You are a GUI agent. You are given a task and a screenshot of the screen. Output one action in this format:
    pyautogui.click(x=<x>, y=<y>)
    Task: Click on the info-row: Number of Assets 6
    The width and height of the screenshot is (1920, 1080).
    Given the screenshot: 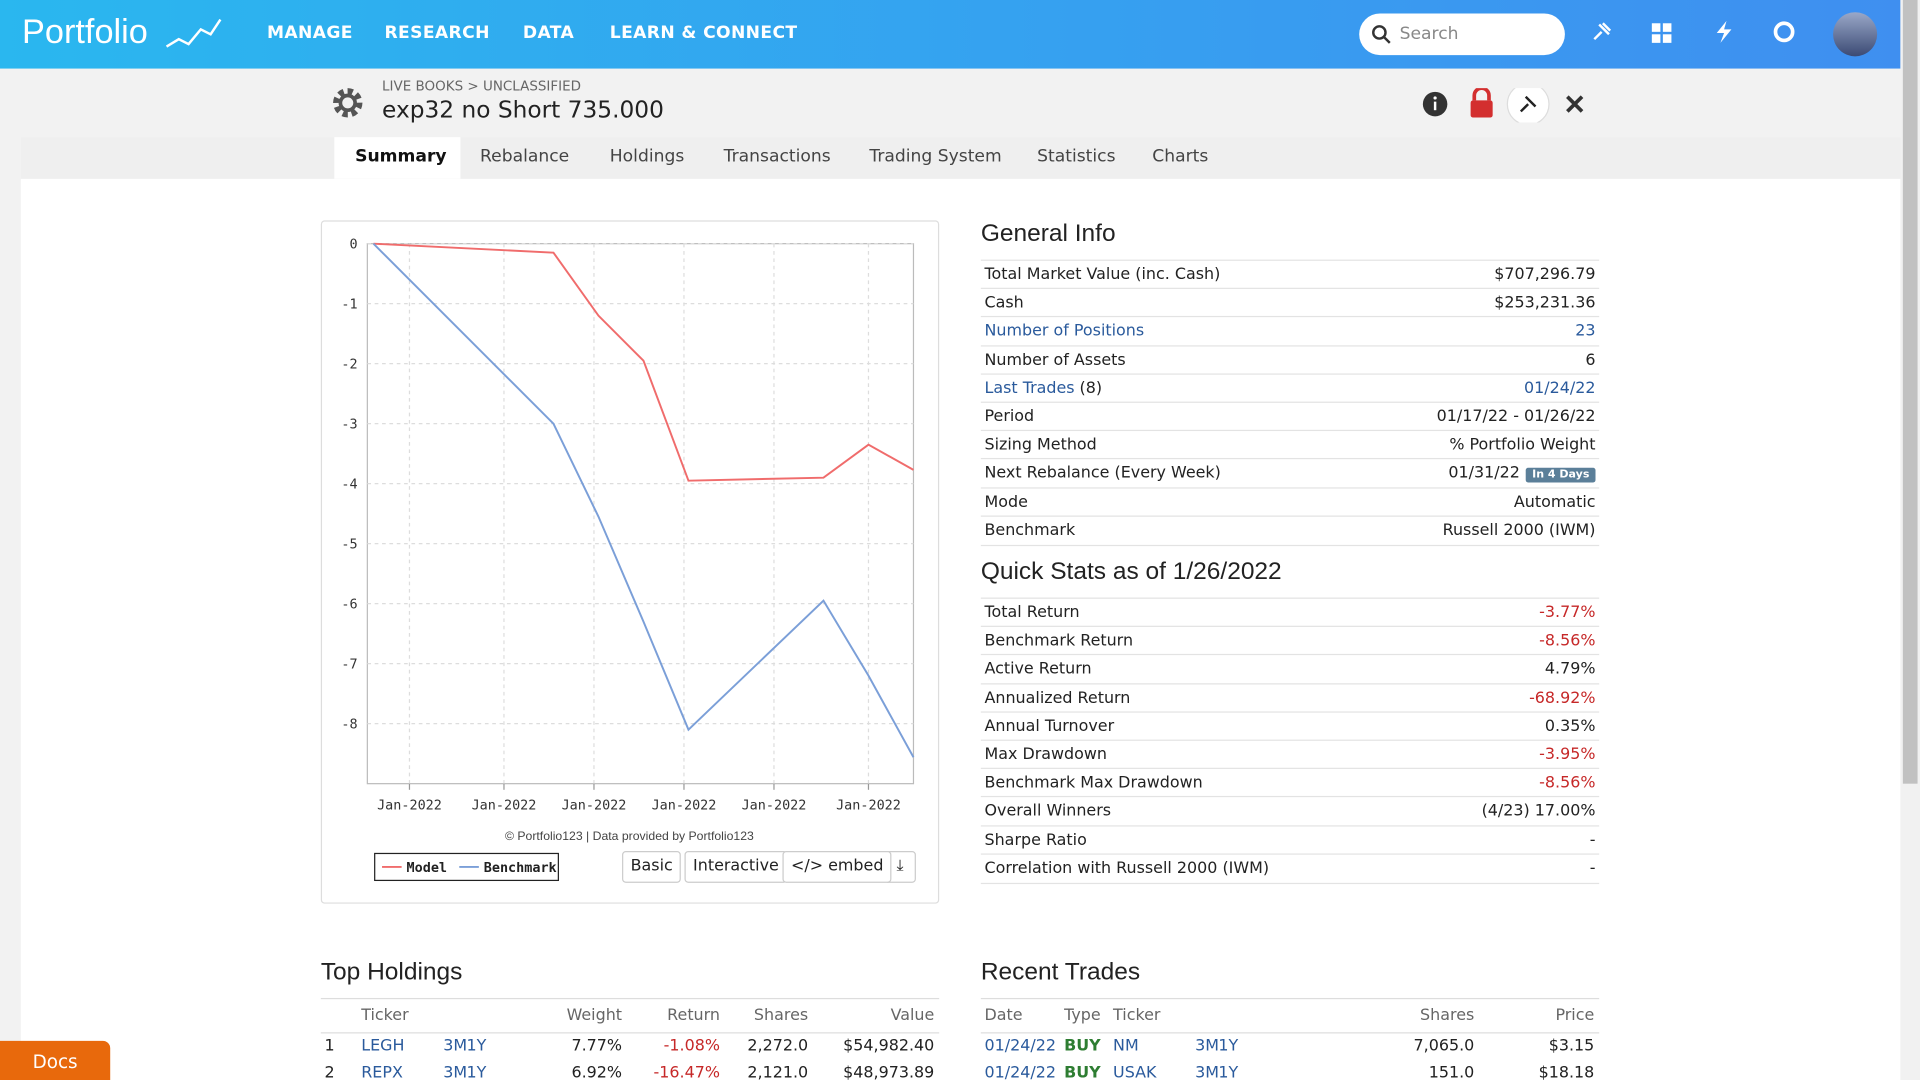 What is the action you would take?
    pyautogui.click(x=1290, y=359)
    